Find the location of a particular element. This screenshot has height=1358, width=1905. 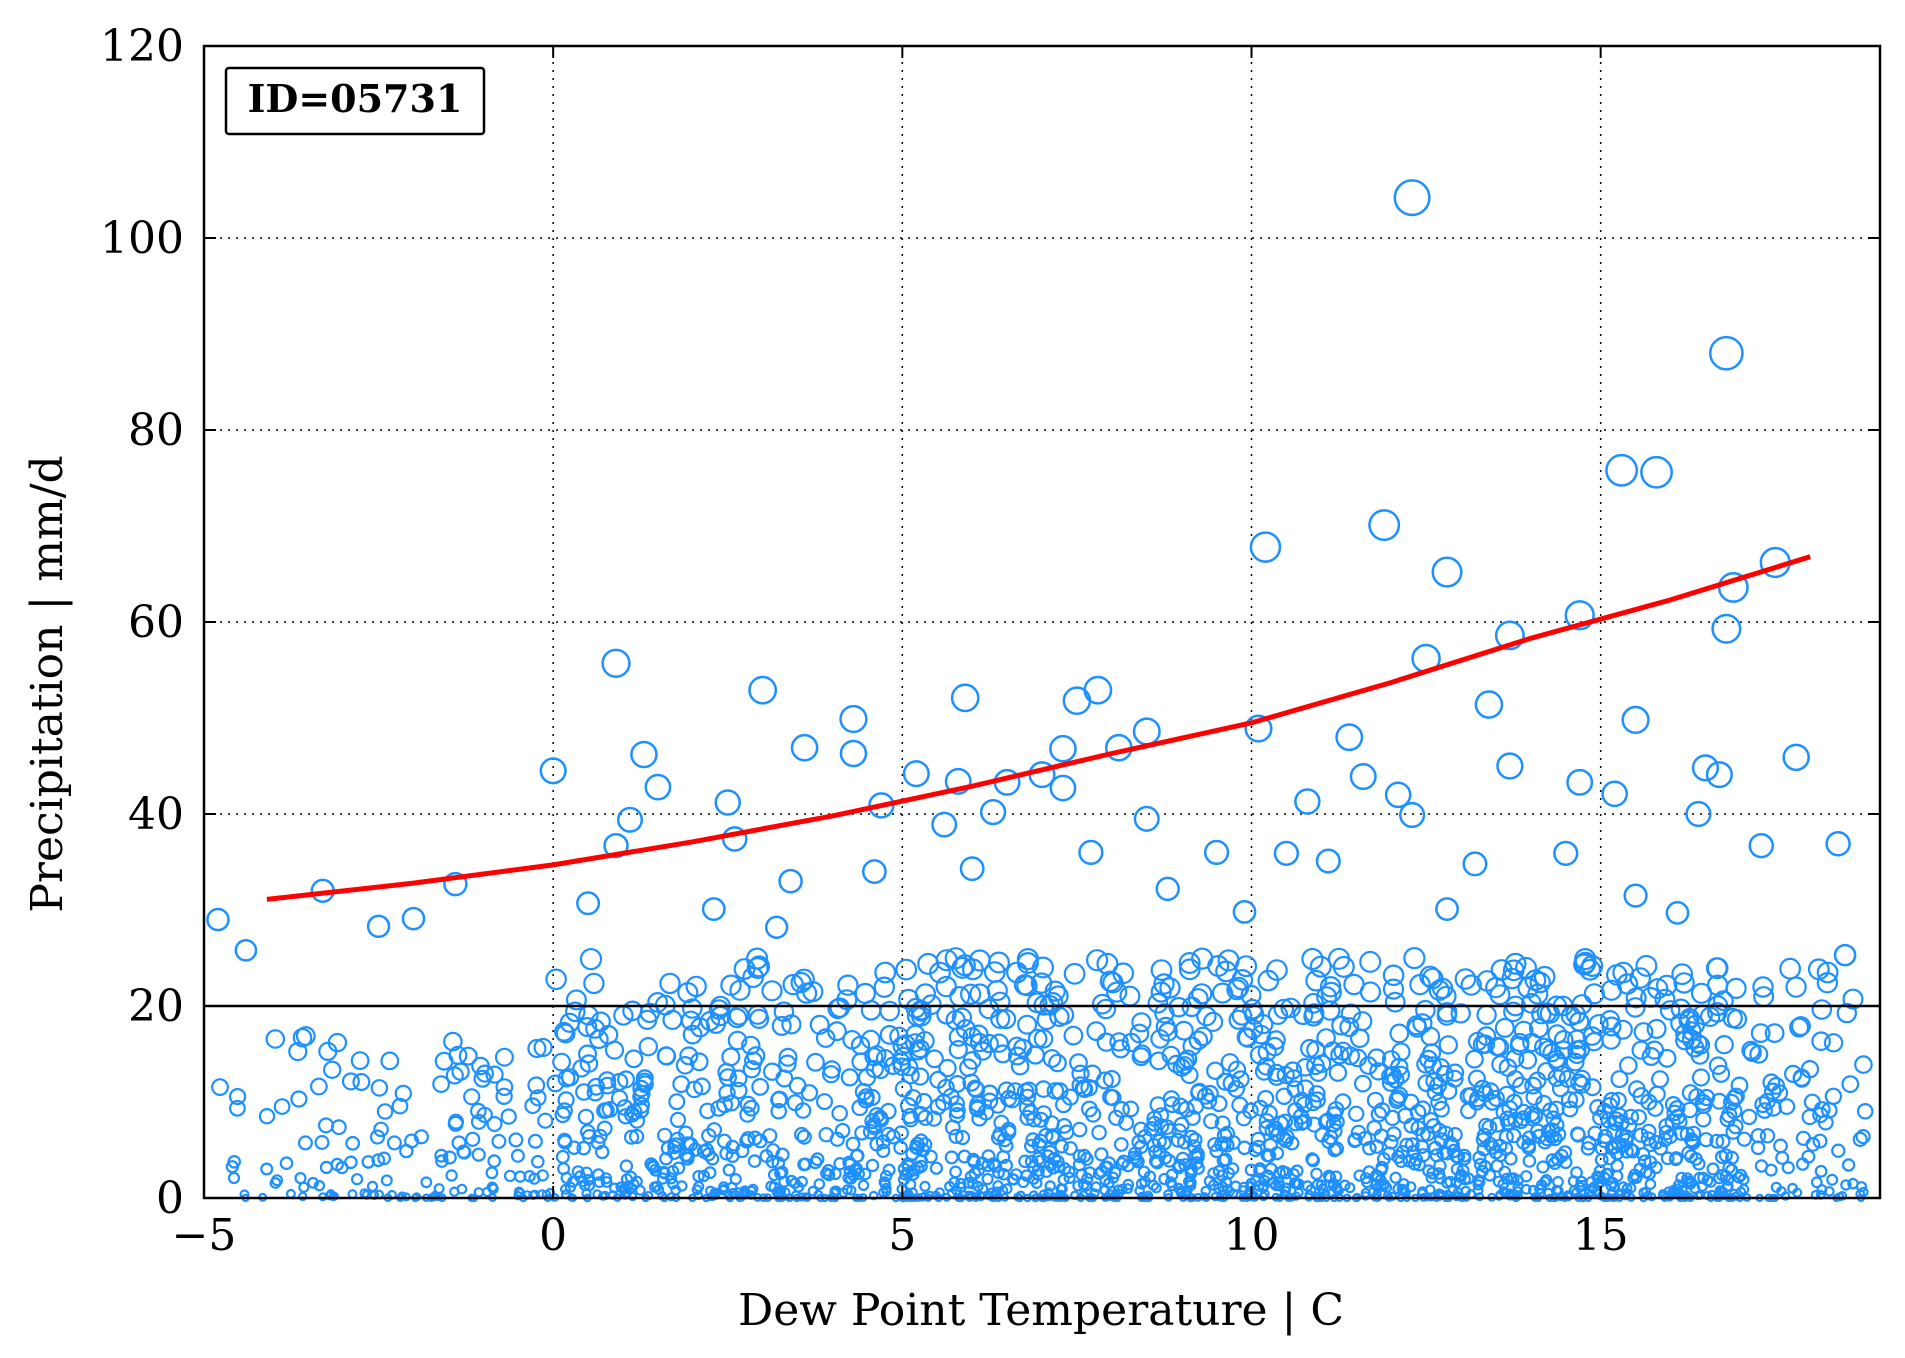

x-axis-label: Dew Point Temperature | C is located at coordinates (1041, 1310).